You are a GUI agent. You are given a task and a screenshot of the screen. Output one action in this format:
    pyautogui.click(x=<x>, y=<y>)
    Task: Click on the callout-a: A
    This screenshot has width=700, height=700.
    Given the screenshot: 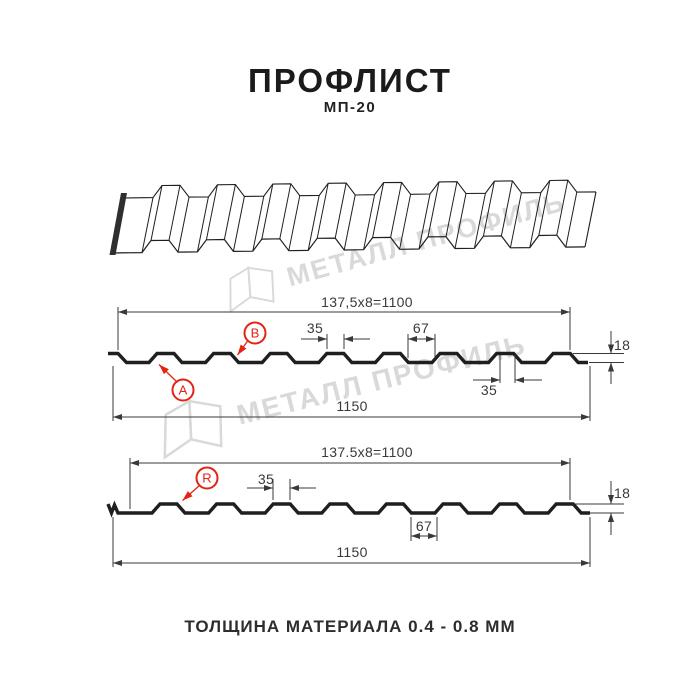 What is the action you would take?
    pyautogui.click(x=183, y=390)
    